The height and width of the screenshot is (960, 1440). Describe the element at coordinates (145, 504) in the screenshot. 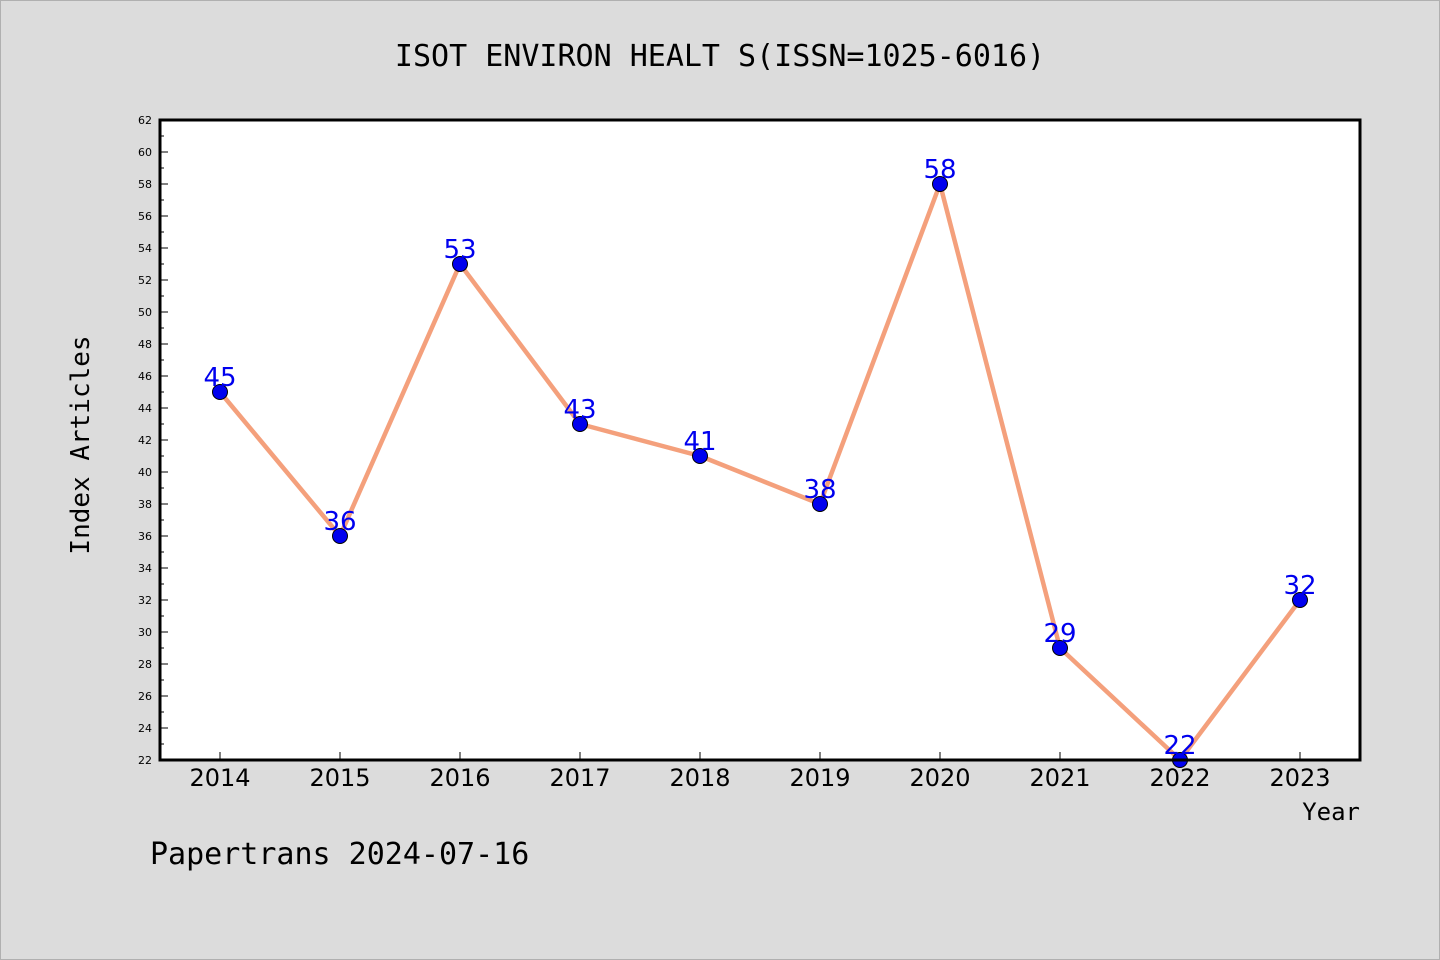

I see `y-tick-label: 38` at that location.